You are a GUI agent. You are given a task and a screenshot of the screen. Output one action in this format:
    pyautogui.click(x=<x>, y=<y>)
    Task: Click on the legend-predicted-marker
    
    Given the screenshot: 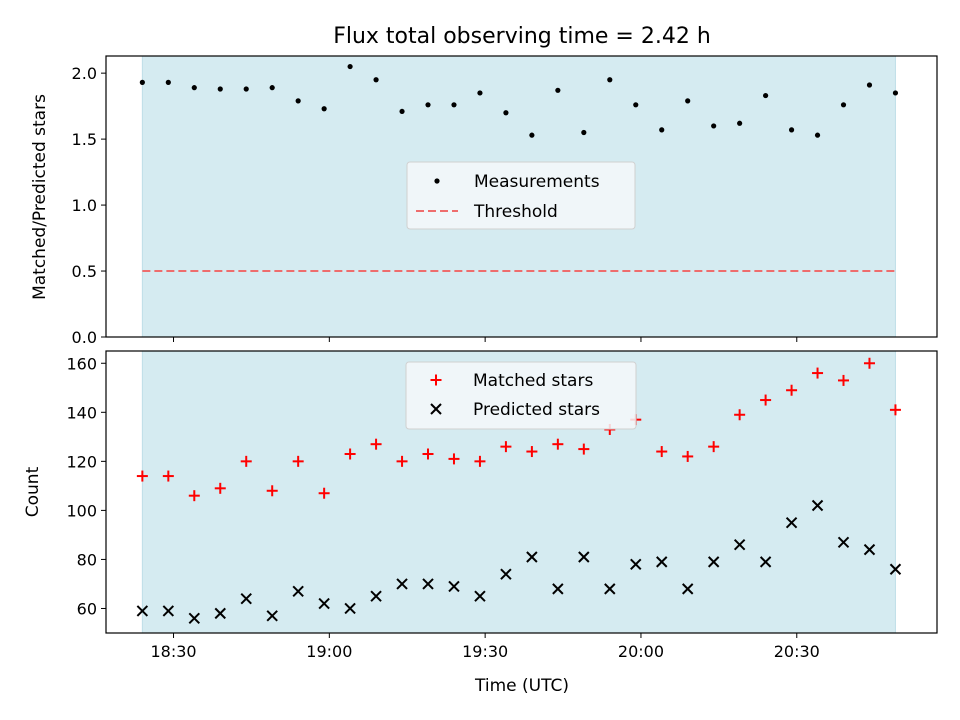 What is the action you would take?
    pyautogui.click(x=436, y=409)
    